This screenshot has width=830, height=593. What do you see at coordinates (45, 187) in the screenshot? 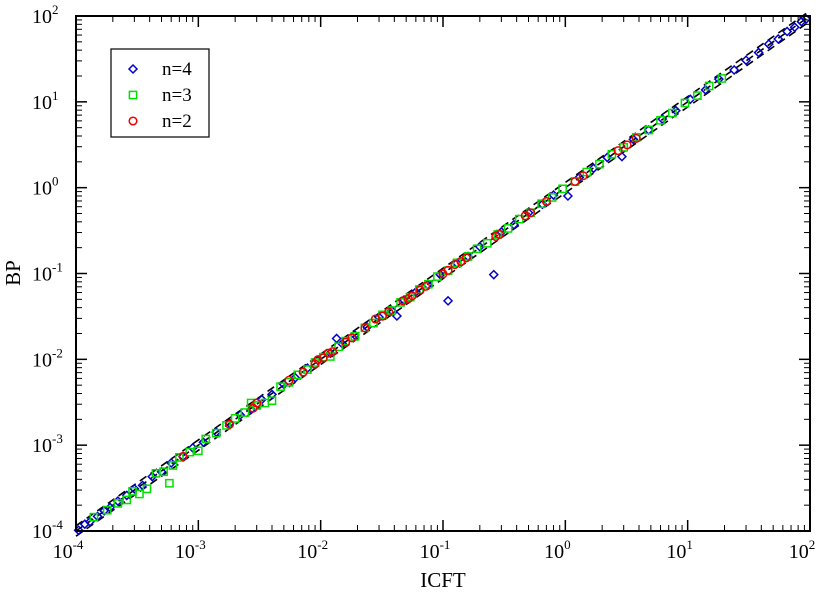
I see `y-tick-label: 10⁰` at bounding box center [45, 187].